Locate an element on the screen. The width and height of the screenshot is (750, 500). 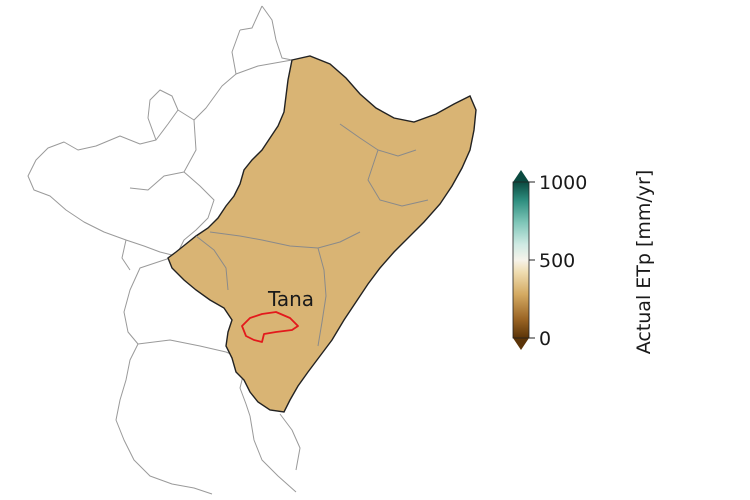
colorbar-ticks: 1000 500 0 is located at coordinates (558, 261).